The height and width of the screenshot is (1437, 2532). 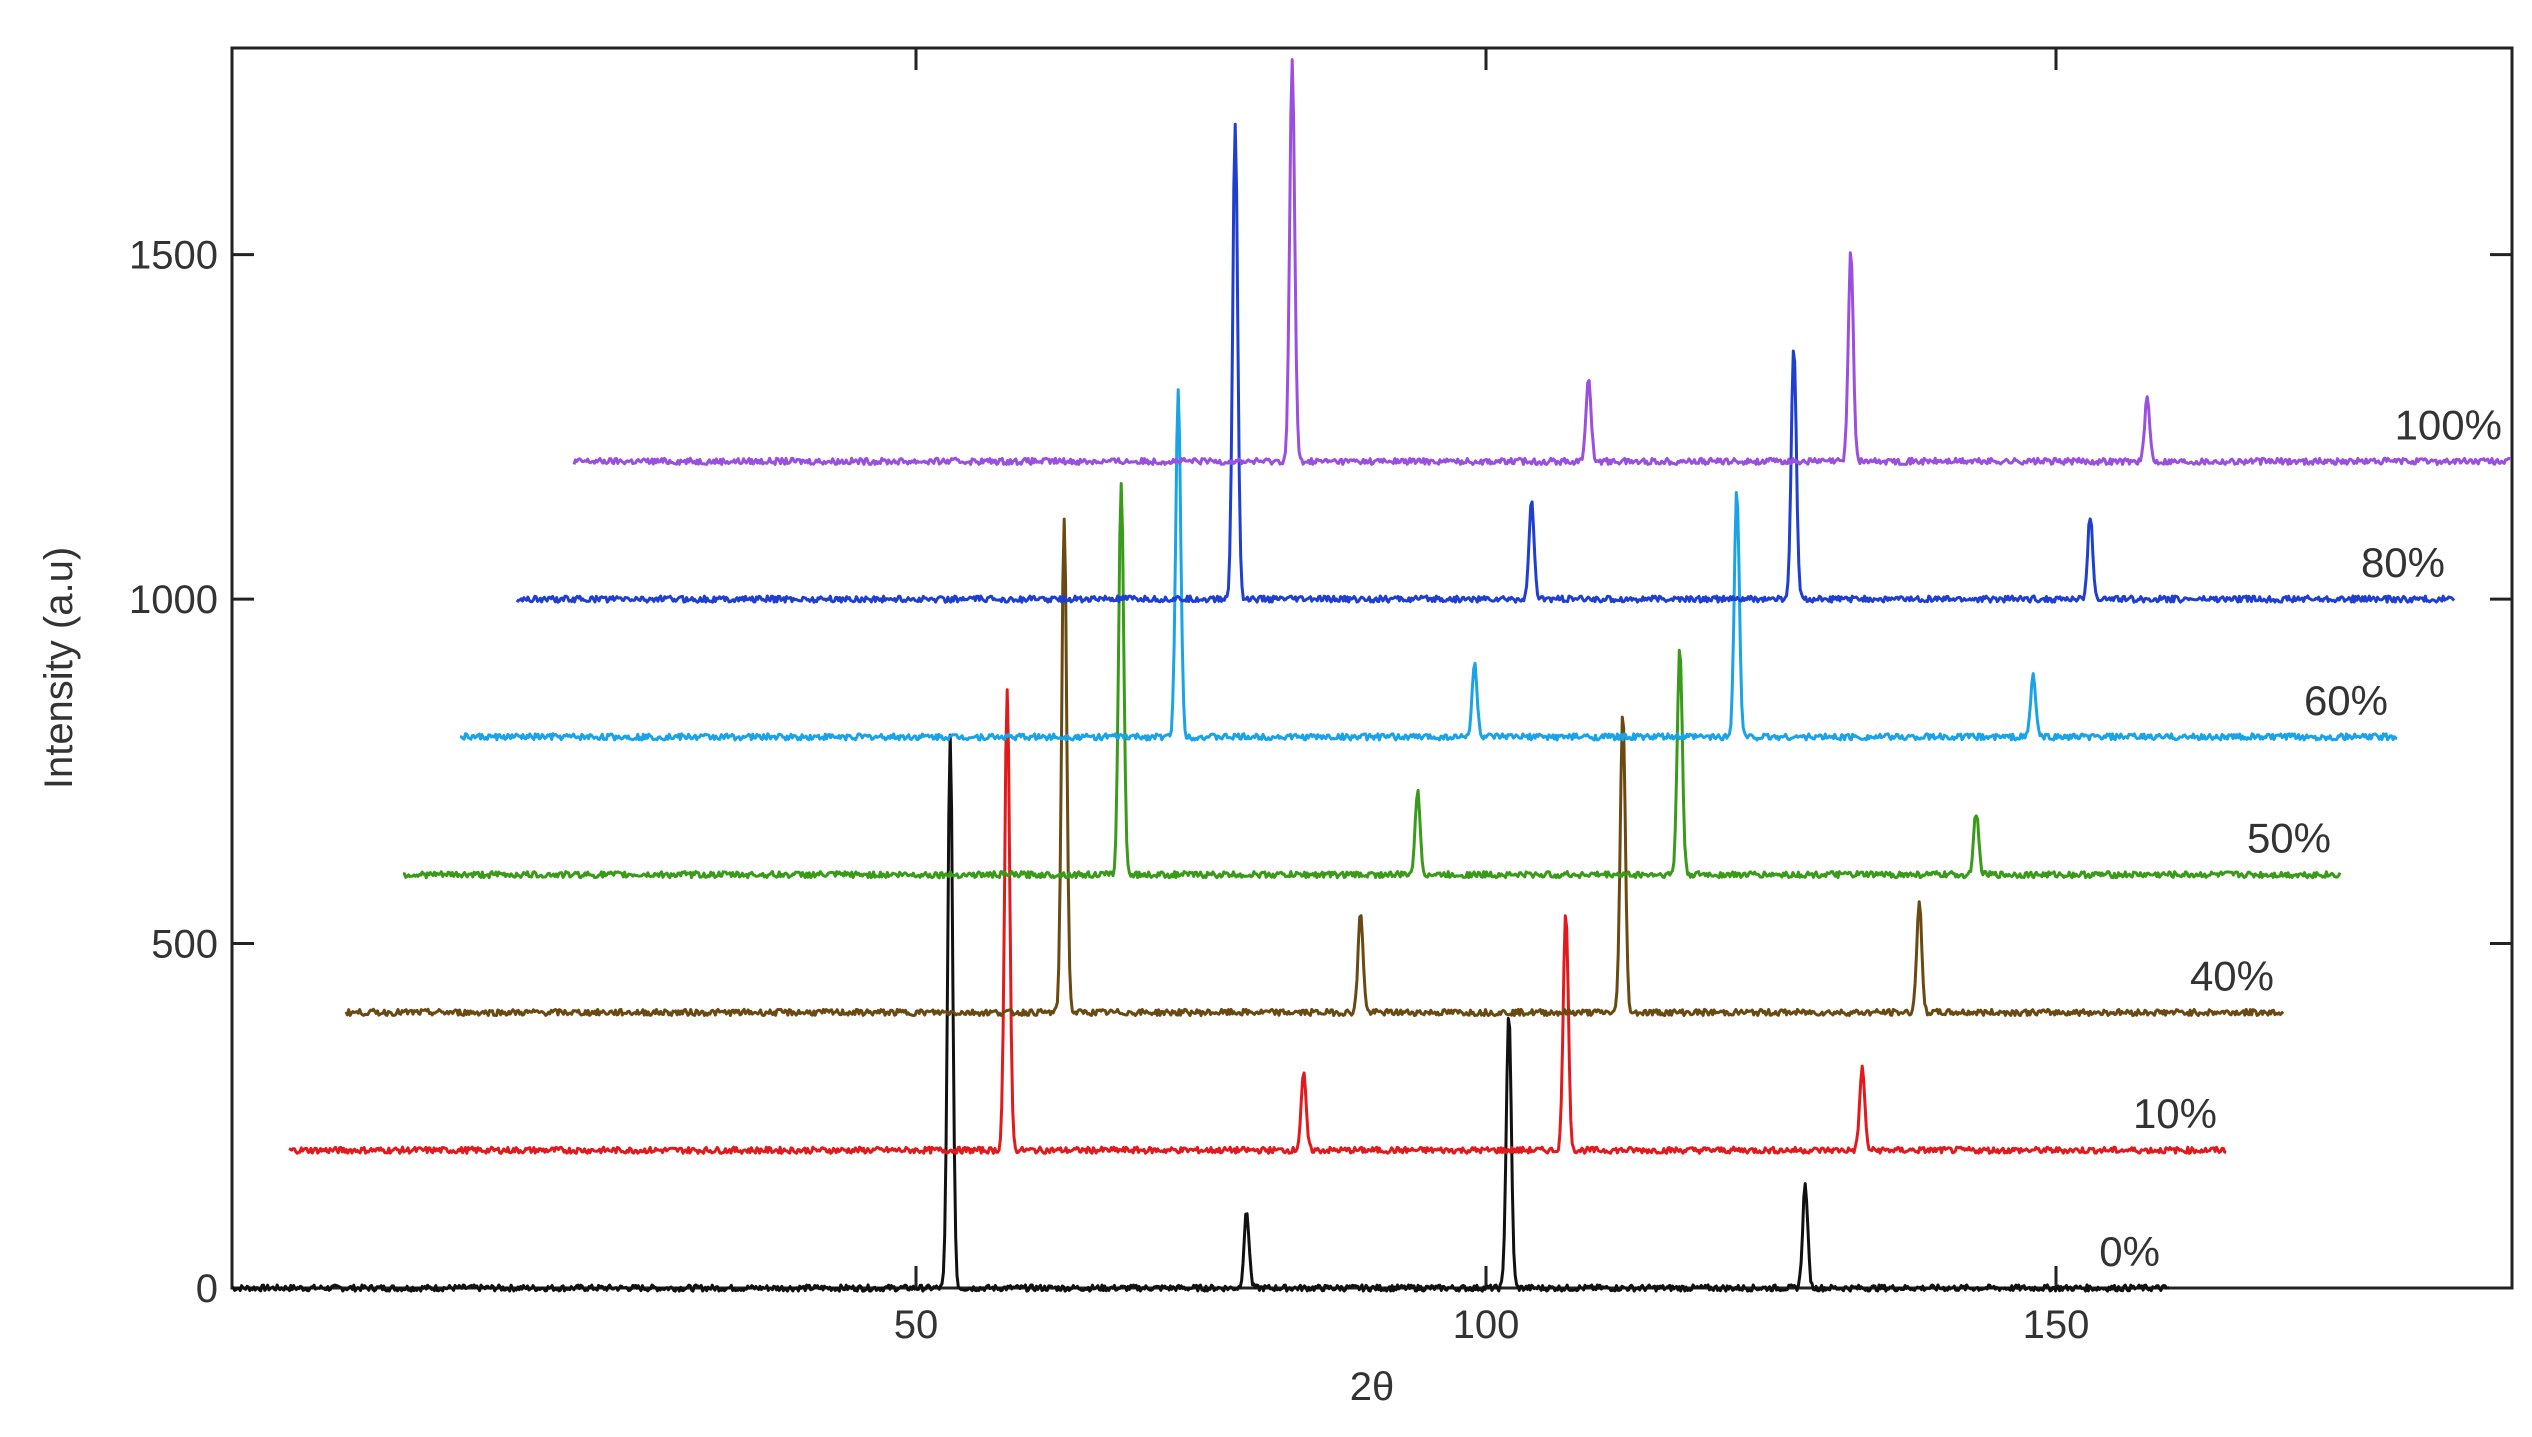 I want to click on series-label: 0%, so click(x=2129, y=1251).